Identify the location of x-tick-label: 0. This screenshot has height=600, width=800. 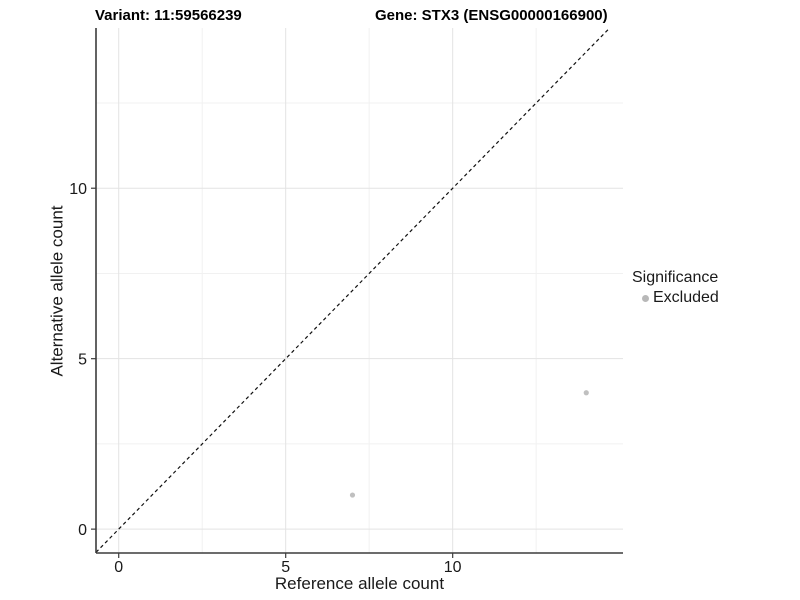
(118, 567).